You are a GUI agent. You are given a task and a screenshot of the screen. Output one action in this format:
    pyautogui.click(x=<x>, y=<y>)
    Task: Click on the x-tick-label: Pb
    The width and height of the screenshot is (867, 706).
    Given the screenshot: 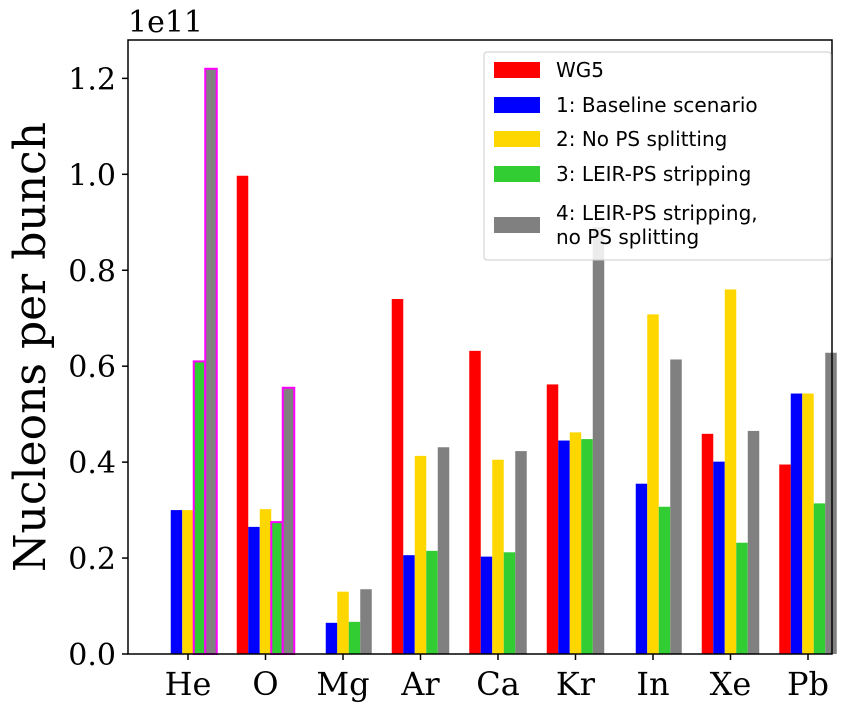 What is the action you would take?
    pyautogui.click(x=808, y=684)
    